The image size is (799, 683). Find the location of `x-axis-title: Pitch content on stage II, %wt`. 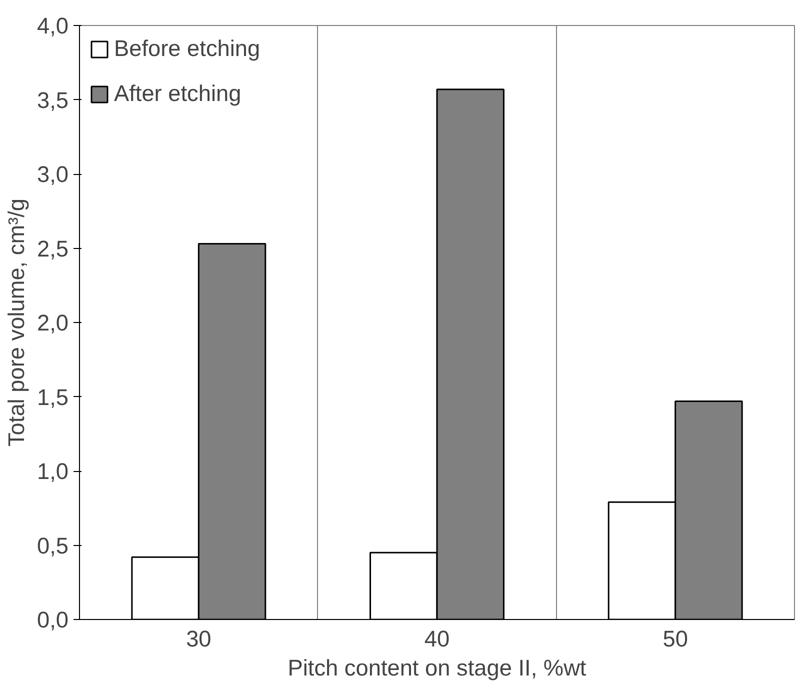

x-axis-title: Pitch content on stage II, %wt is located at coordinates (437, 667).